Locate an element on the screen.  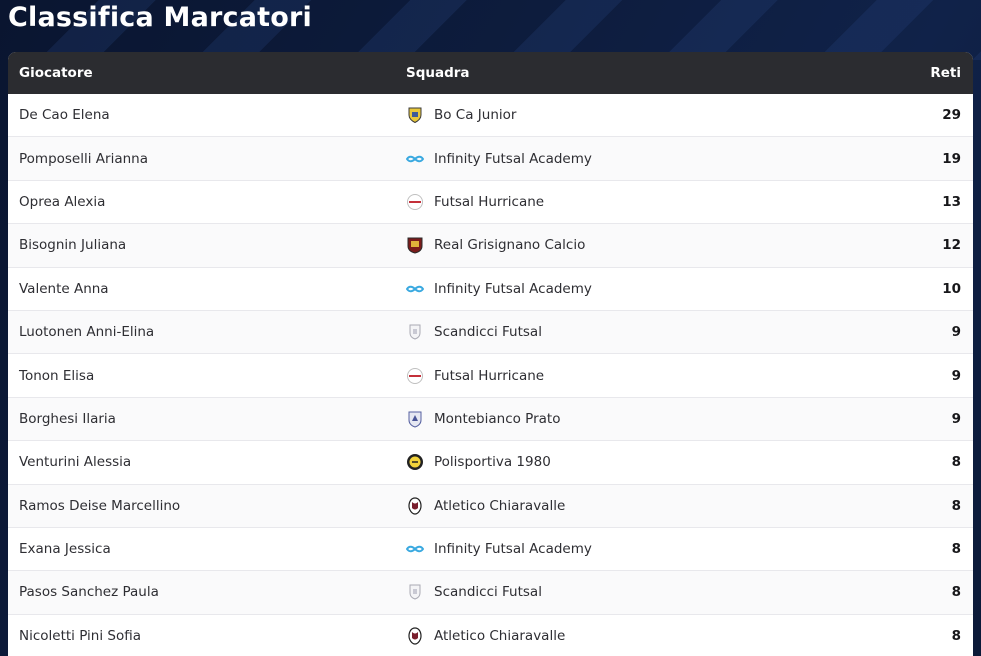
table-row: Borghesi Ilaria Montebianco Prato 9 is located at coordinates (490, 419).